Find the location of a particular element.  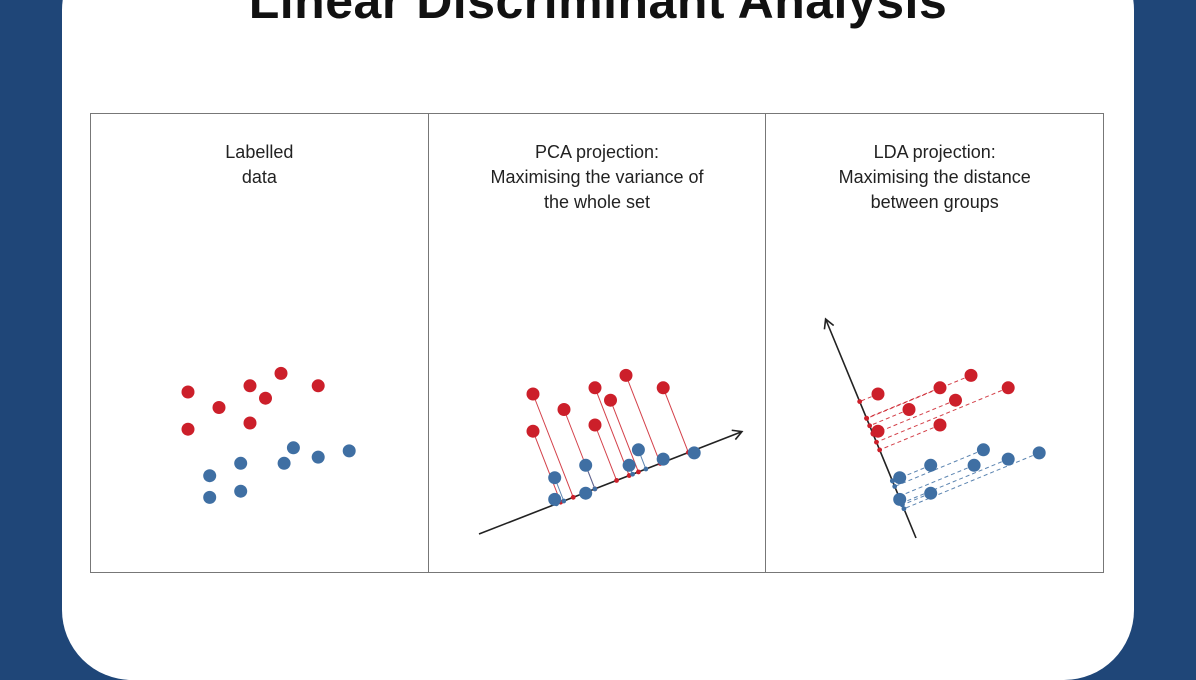

page-title: Linear Discriminant Analysis is located at coordinates (598, 15).